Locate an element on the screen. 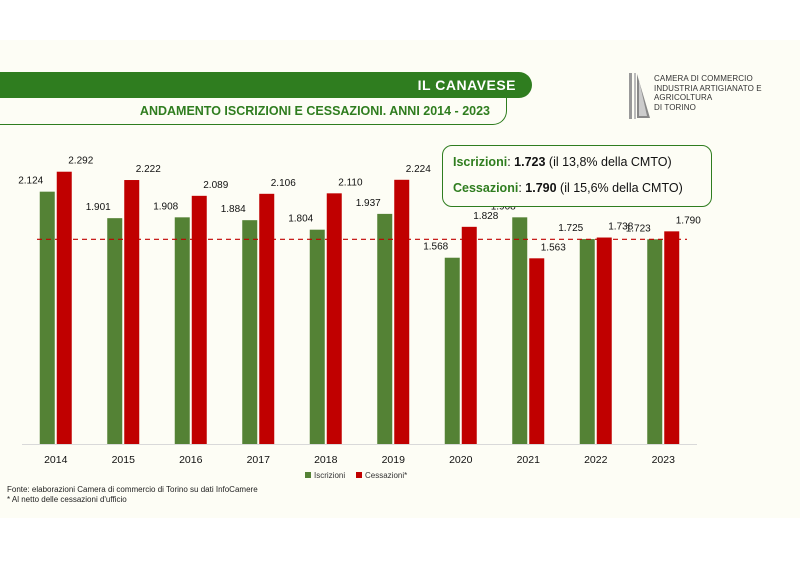 Image resolution: width=800 pixels, height=566 pixels. title-banner: IL CANAVESE is located at coordinates (266, 85).